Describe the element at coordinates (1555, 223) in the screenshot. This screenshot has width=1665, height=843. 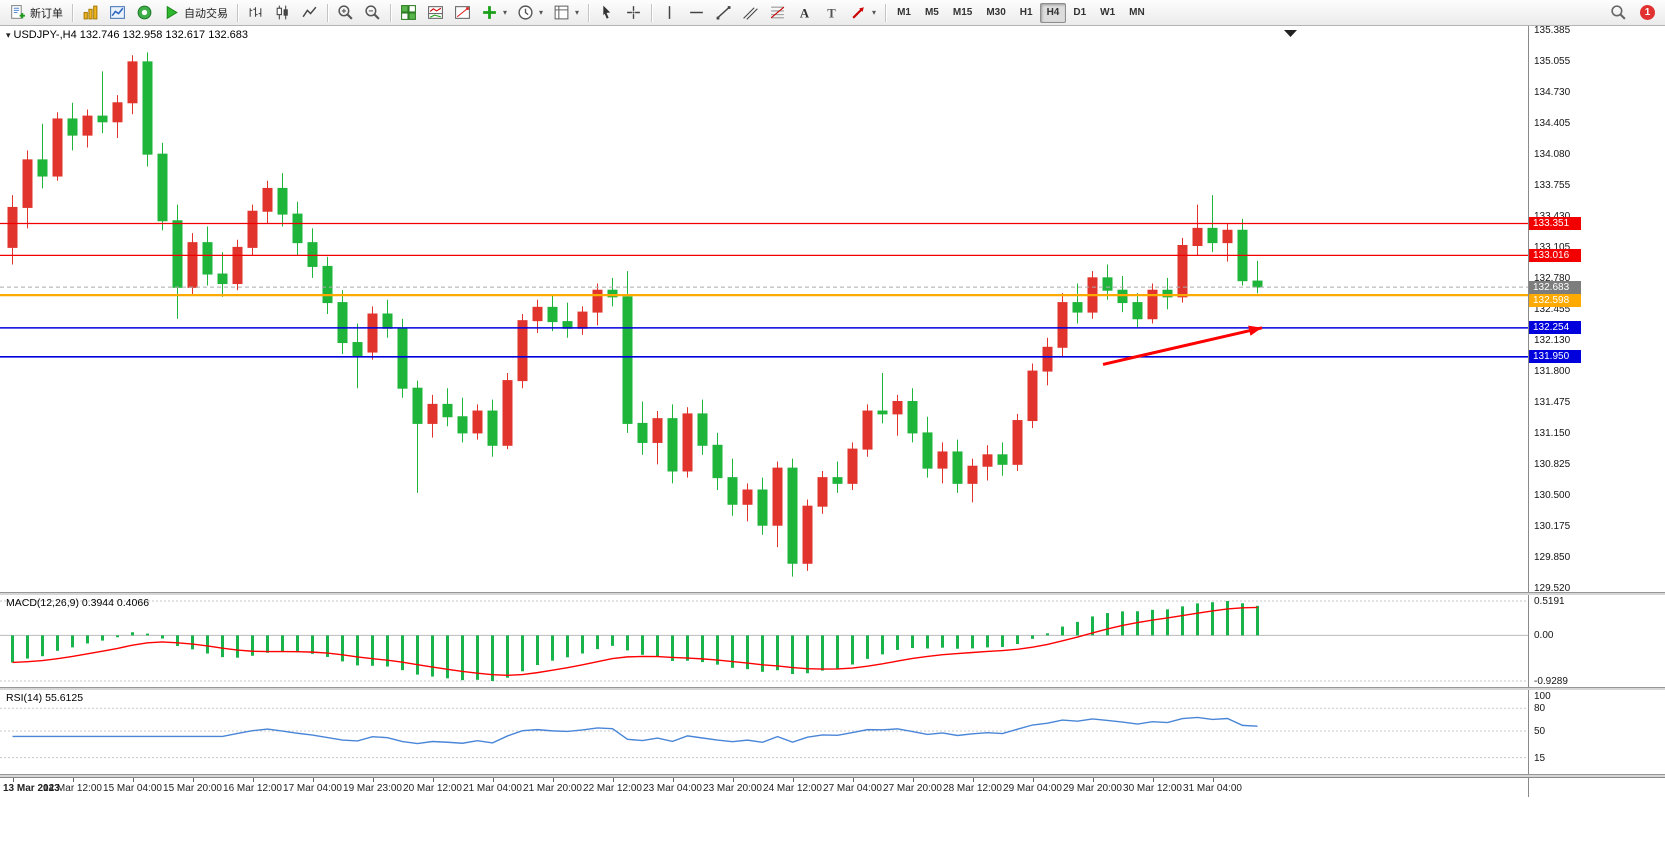
I see `price-badge: 133.351` at that location.